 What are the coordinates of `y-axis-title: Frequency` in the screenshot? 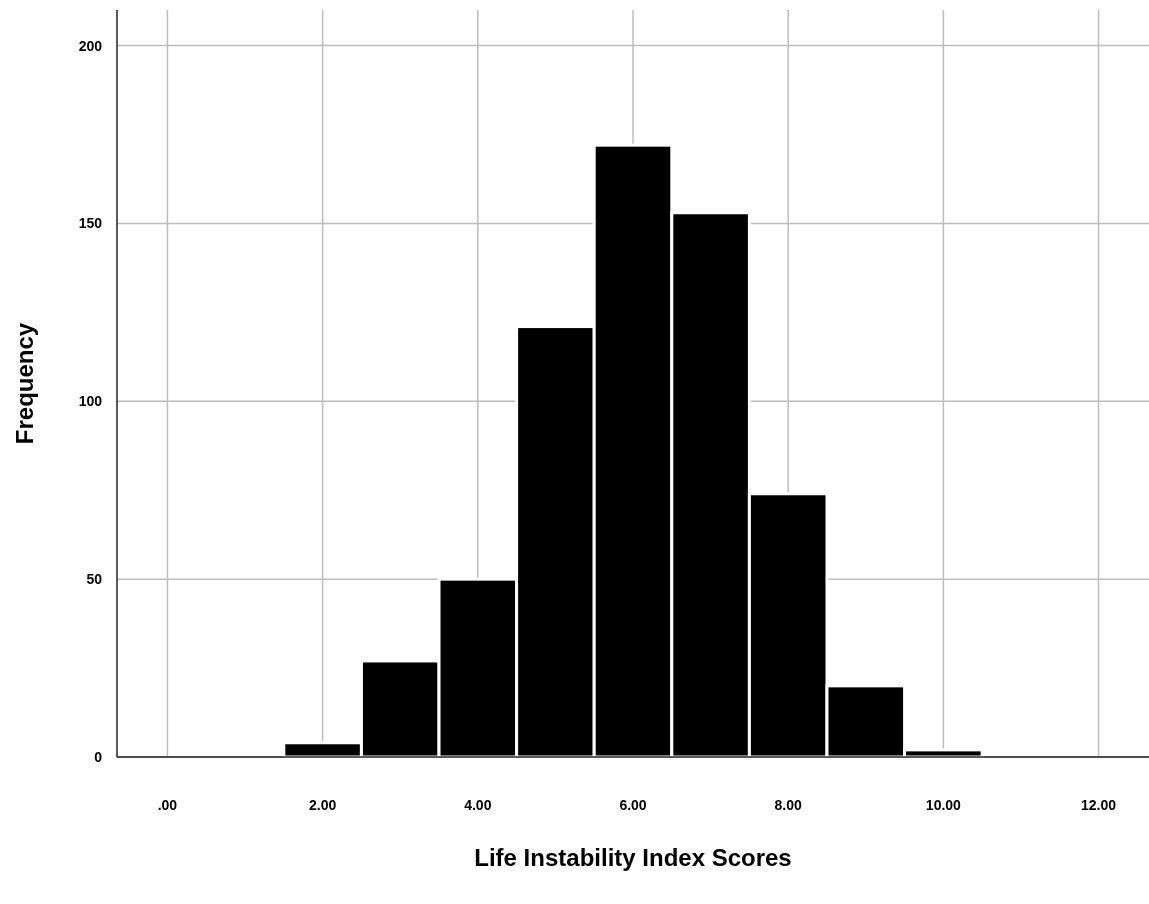 It's located at (24, 383).